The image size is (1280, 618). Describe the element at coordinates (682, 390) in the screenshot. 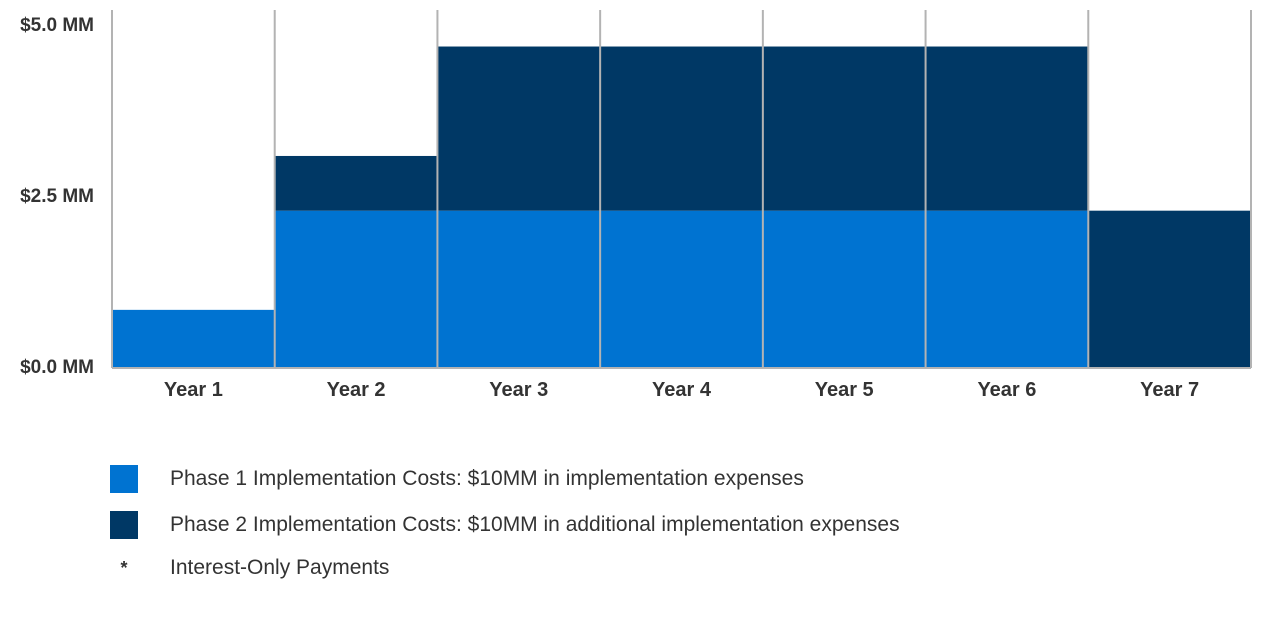

I see `x-tick-label-4: Year 4` at that location.